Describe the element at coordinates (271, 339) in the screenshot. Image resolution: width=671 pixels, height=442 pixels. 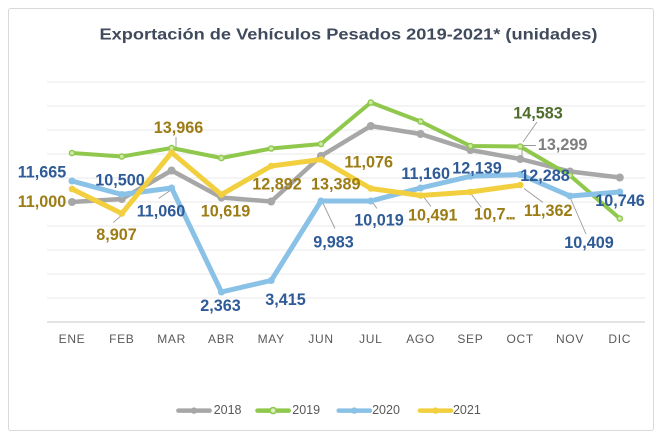
I see `svg-text: MAY` at that location.